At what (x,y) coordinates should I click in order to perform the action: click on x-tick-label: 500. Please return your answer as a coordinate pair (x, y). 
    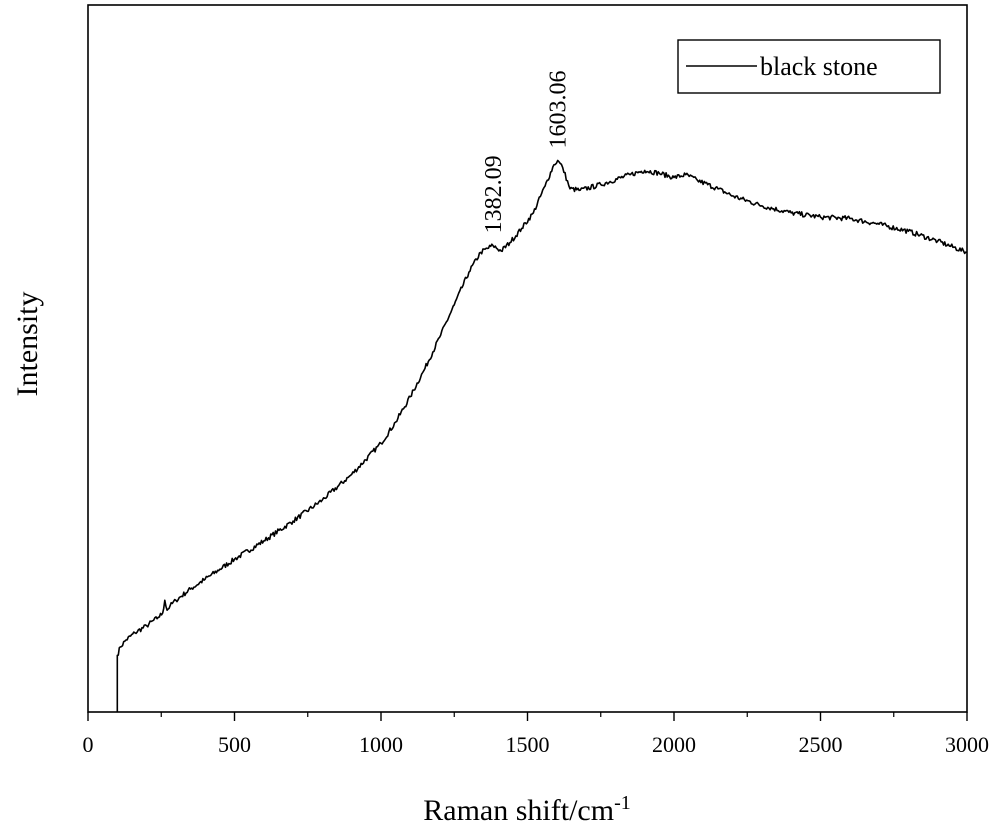
    Looking at the image, I should click on (234, 744).